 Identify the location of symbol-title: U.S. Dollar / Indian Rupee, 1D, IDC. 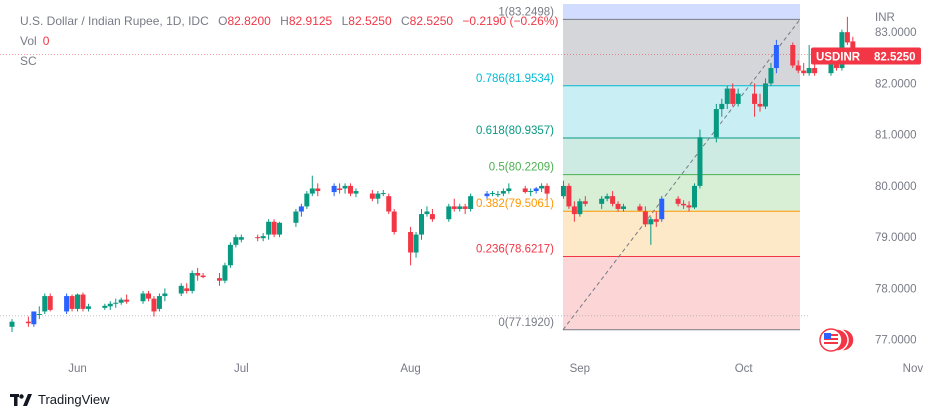
(114, 21).